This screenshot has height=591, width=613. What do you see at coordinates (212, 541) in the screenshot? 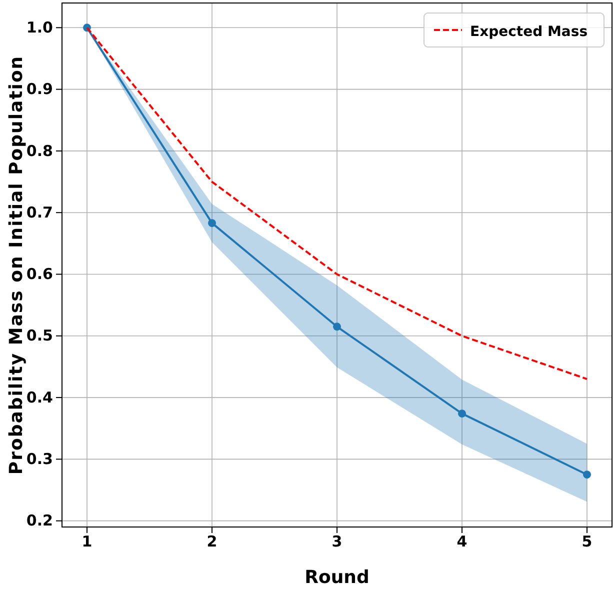
I see `x-tick-label: 2` at bounding box center [212, 541].